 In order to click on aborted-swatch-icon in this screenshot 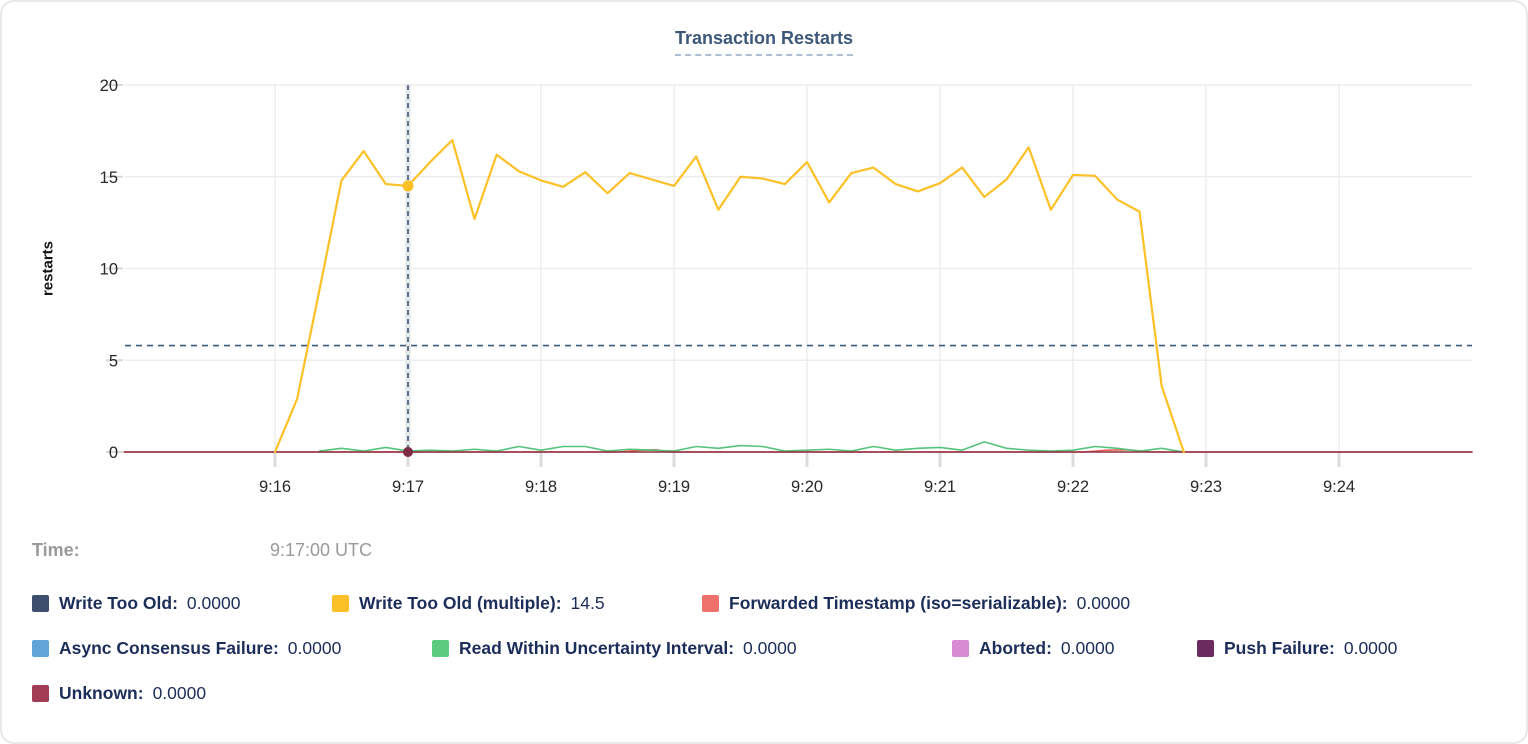, I will do `click(960, 648)`.